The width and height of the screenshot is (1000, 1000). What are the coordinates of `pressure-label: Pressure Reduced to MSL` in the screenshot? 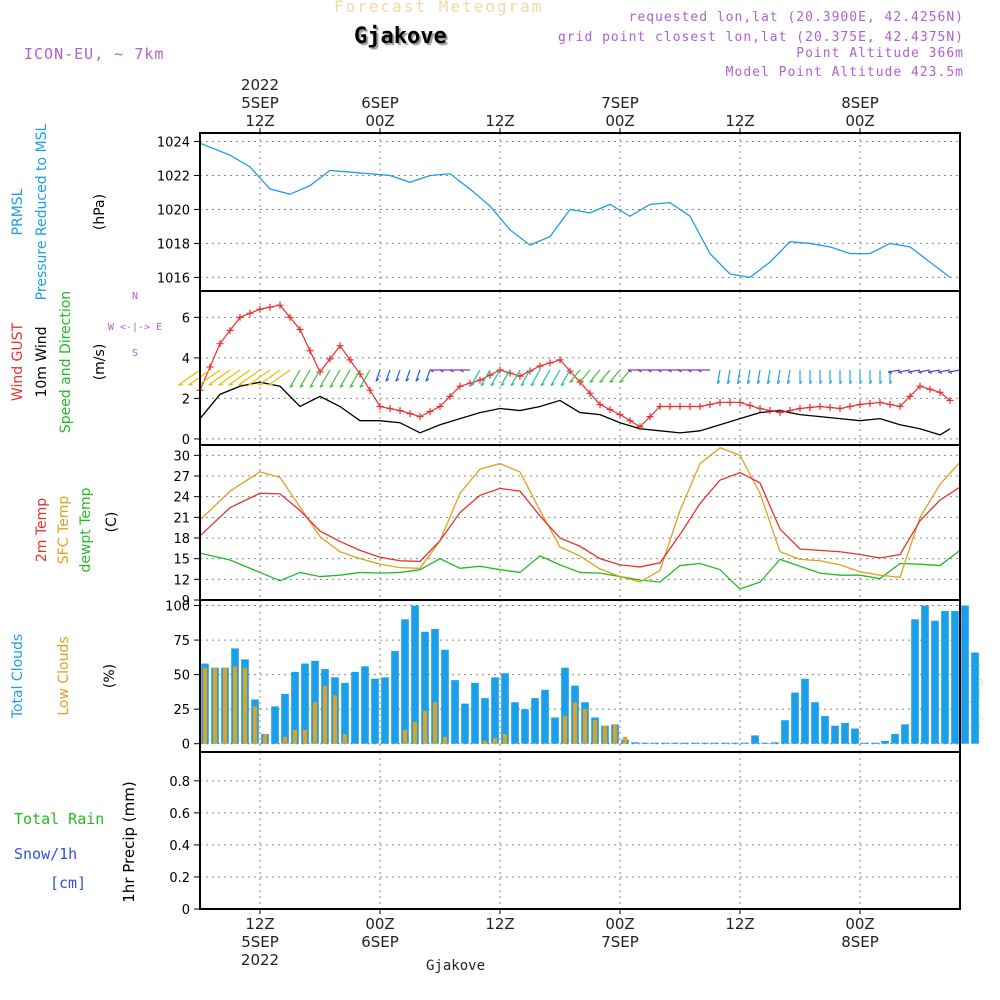 It's located at (42, 211).